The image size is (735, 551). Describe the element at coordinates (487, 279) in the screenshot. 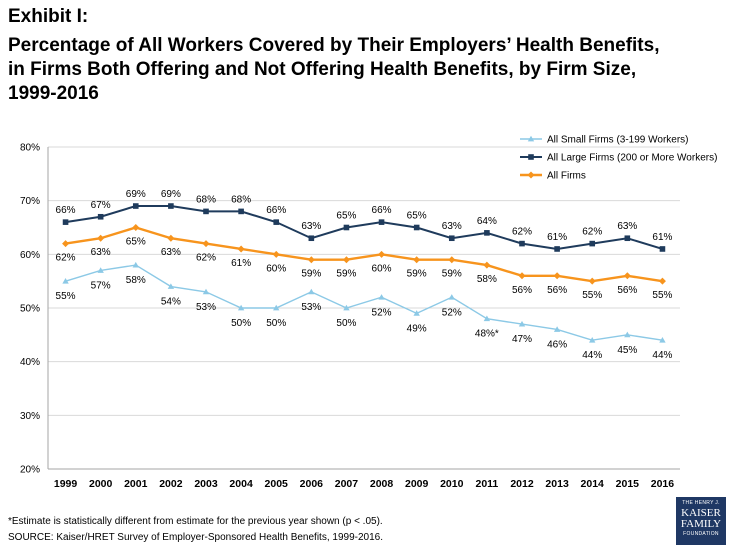

I see `data-label-all: 58%` at that location.